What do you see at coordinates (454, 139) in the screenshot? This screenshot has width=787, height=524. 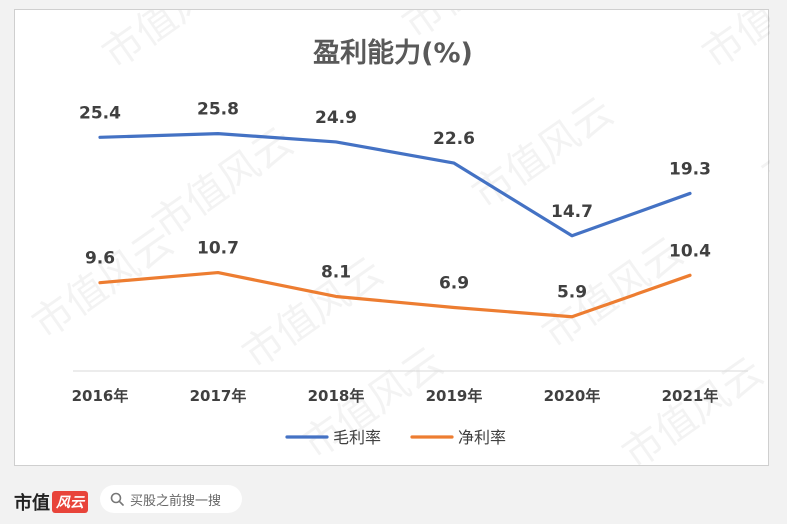 I see `data-label: 22.6` at bounding box center [454, 139].